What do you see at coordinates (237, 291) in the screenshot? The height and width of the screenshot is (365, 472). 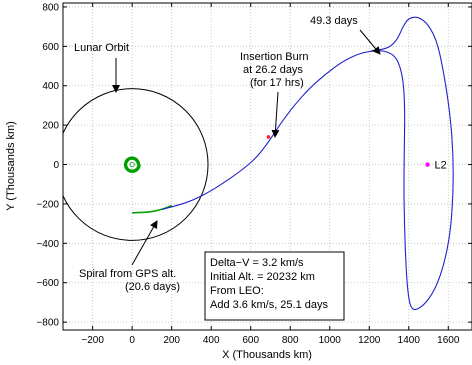 I see `info-box-line-3: From LEO:` at bounding box center [237, 291].